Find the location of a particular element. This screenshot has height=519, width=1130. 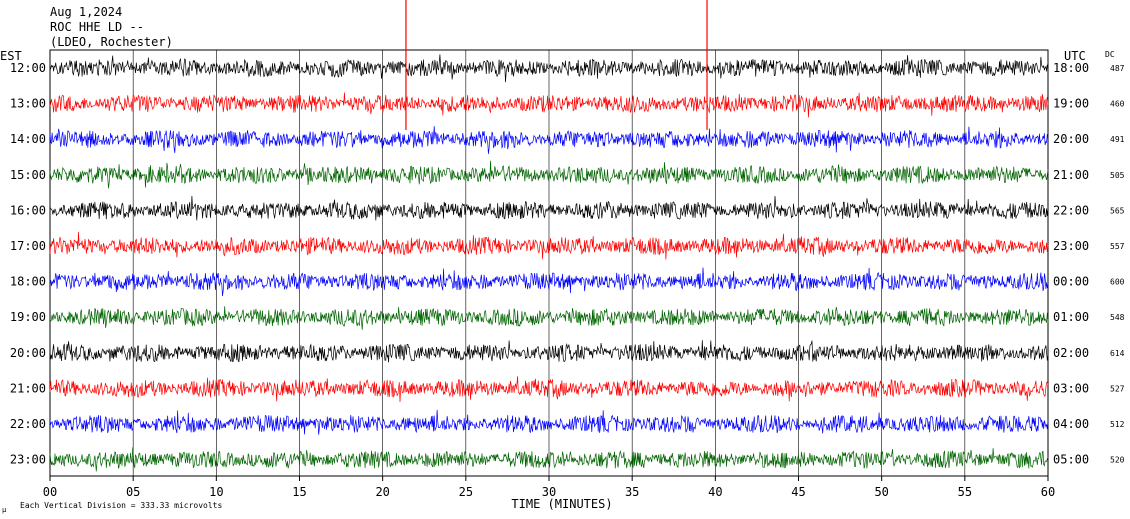

right-timezone-label: UTC is located at coordinates (1075, 56).